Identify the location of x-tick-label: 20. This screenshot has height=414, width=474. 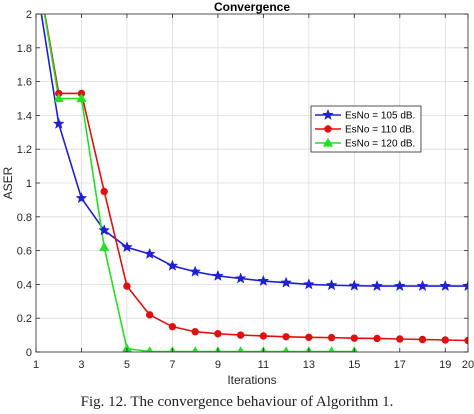
(468, 365).